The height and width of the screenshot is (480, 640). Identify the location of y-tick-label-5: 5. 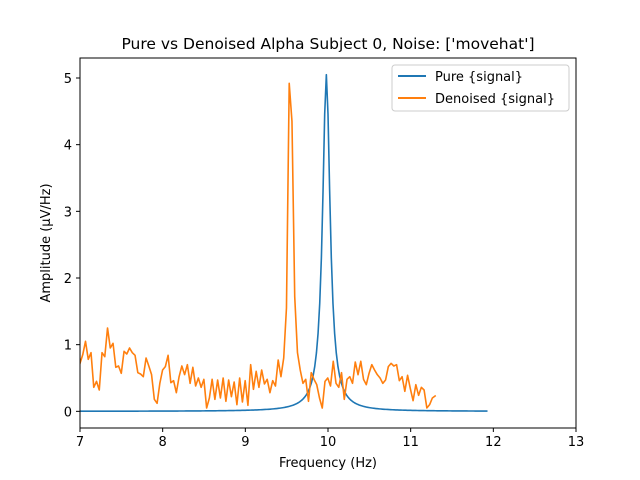
(68, 79).